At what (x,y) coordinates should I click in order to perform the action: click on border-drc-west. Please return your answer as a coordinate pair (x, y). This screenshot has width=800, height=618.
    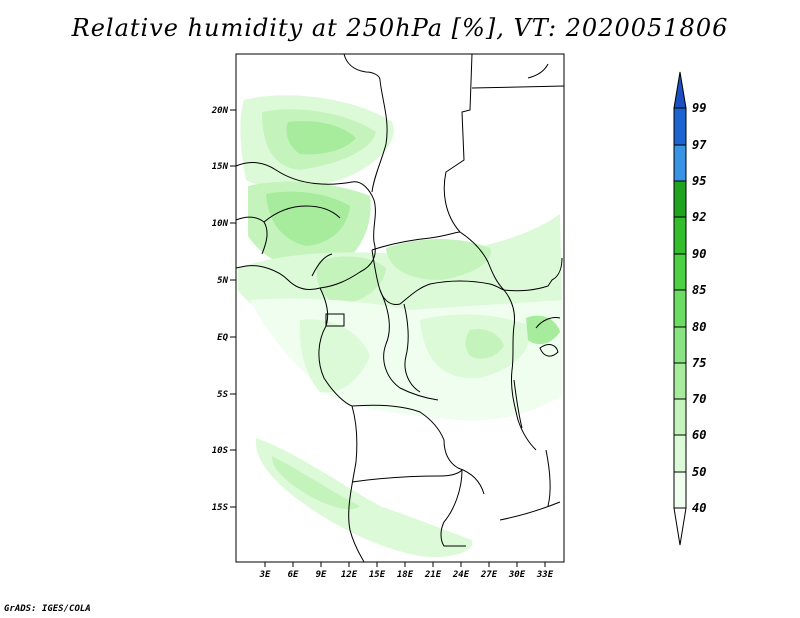
    Looking at the image, I should click on (412, 348).